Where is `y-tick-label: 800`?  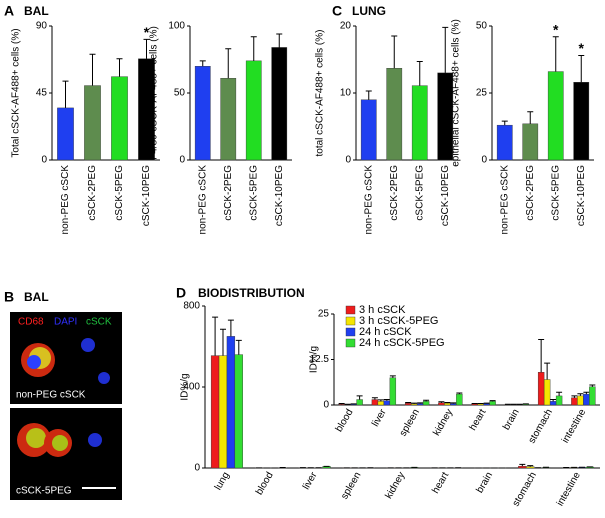
y-tick-label: 800 is located at coordinates (191, 306).